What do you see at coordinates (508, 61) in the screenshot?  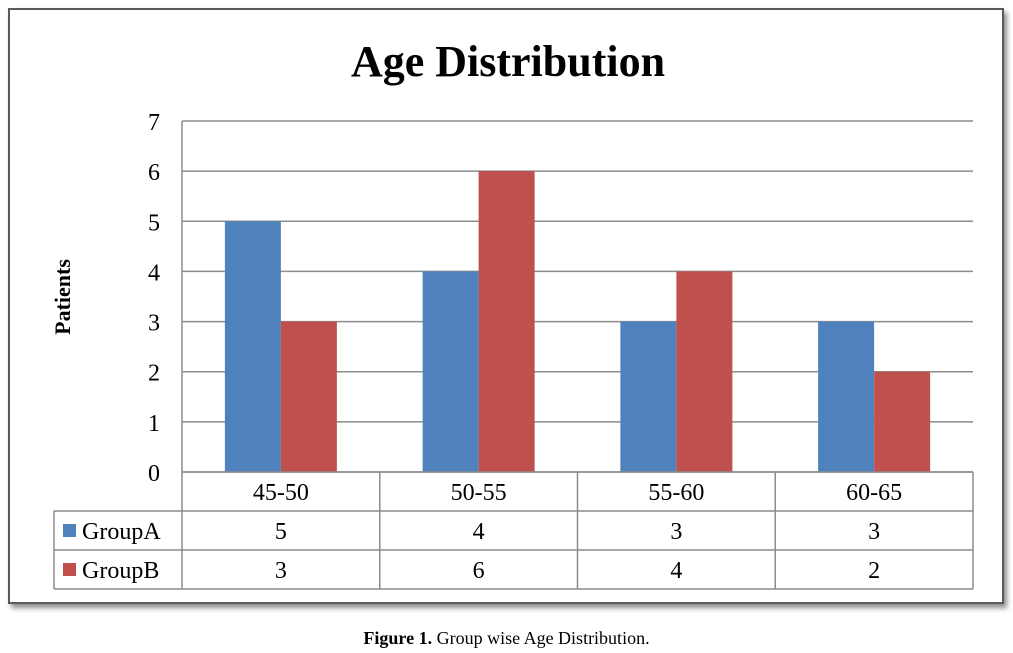 I see `chart-title: Age Distribution` at bounding box center [508, 61].